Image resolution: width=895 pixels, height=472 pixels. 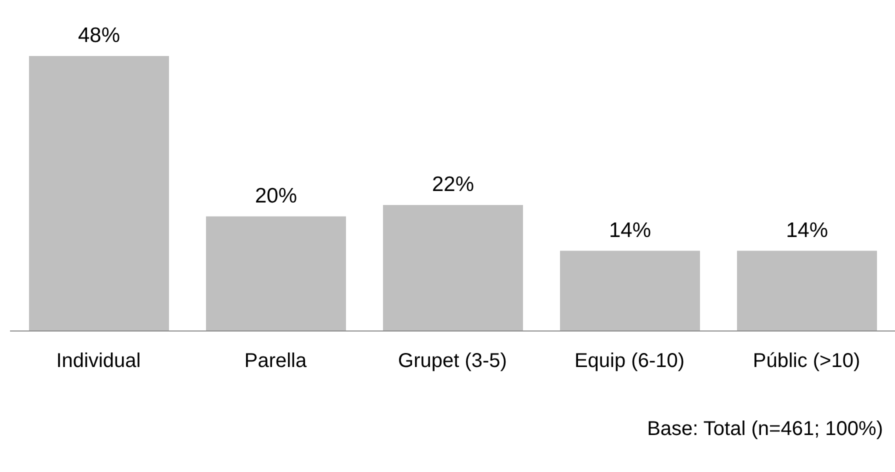 What do you see at coordinates (452, 361) in the screenshot?
I see `x-tick-label: Grupet (3-5)` at bounding box center [452, 361].